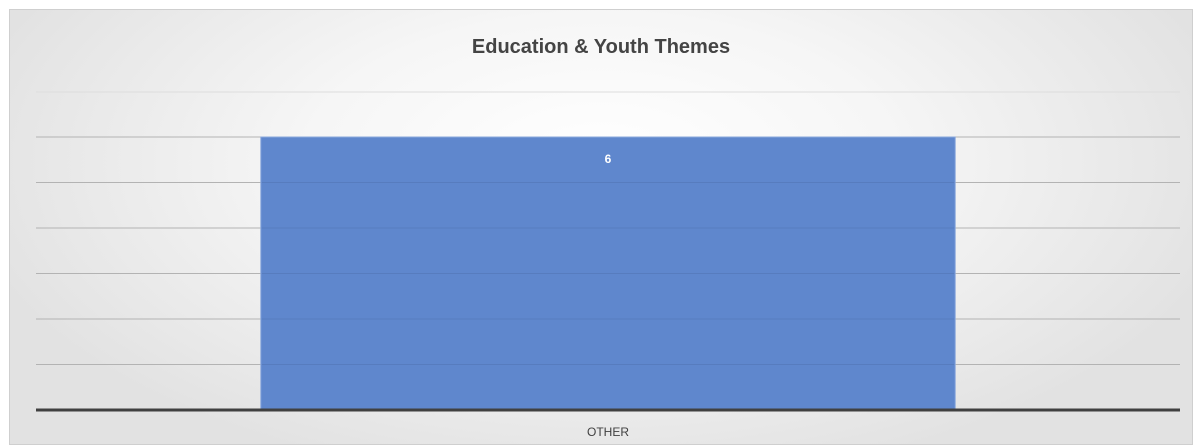 Image resolution: width=1202 pixels, height=447 pixels. I want to click on data-label: 6, so click(608, 159).